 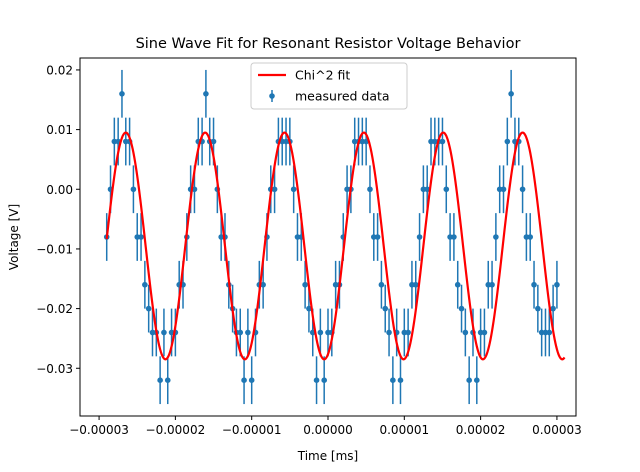 What do you see at coordinates (99, 430) in the screenshot?
I see `x-tick-label: −0.00003` at bounding box center [99, 430].